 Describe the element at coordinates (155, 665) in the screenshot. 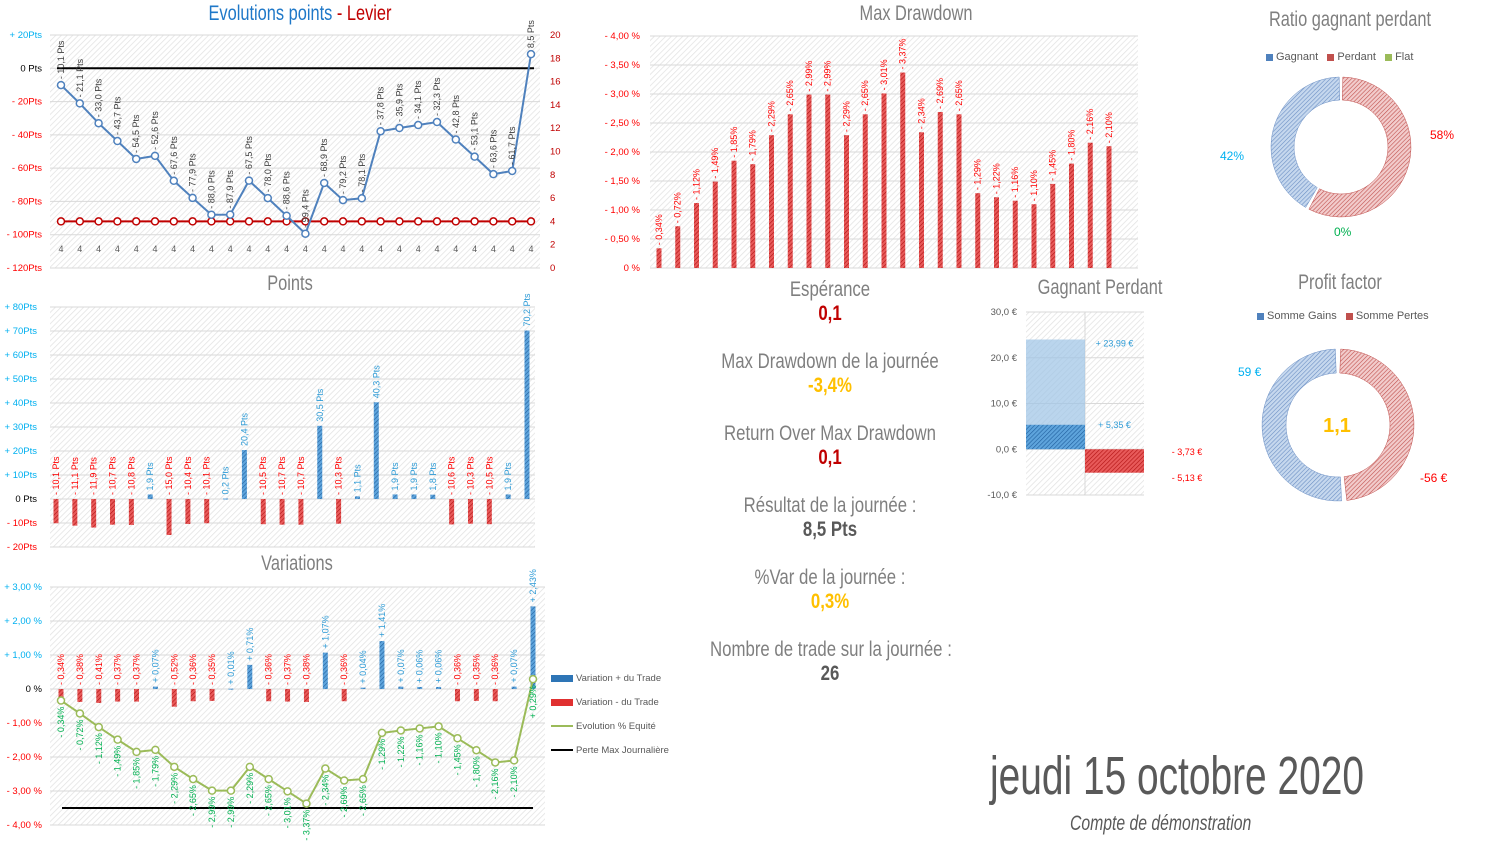

I see `variation-label: + 0,07%` at that location.